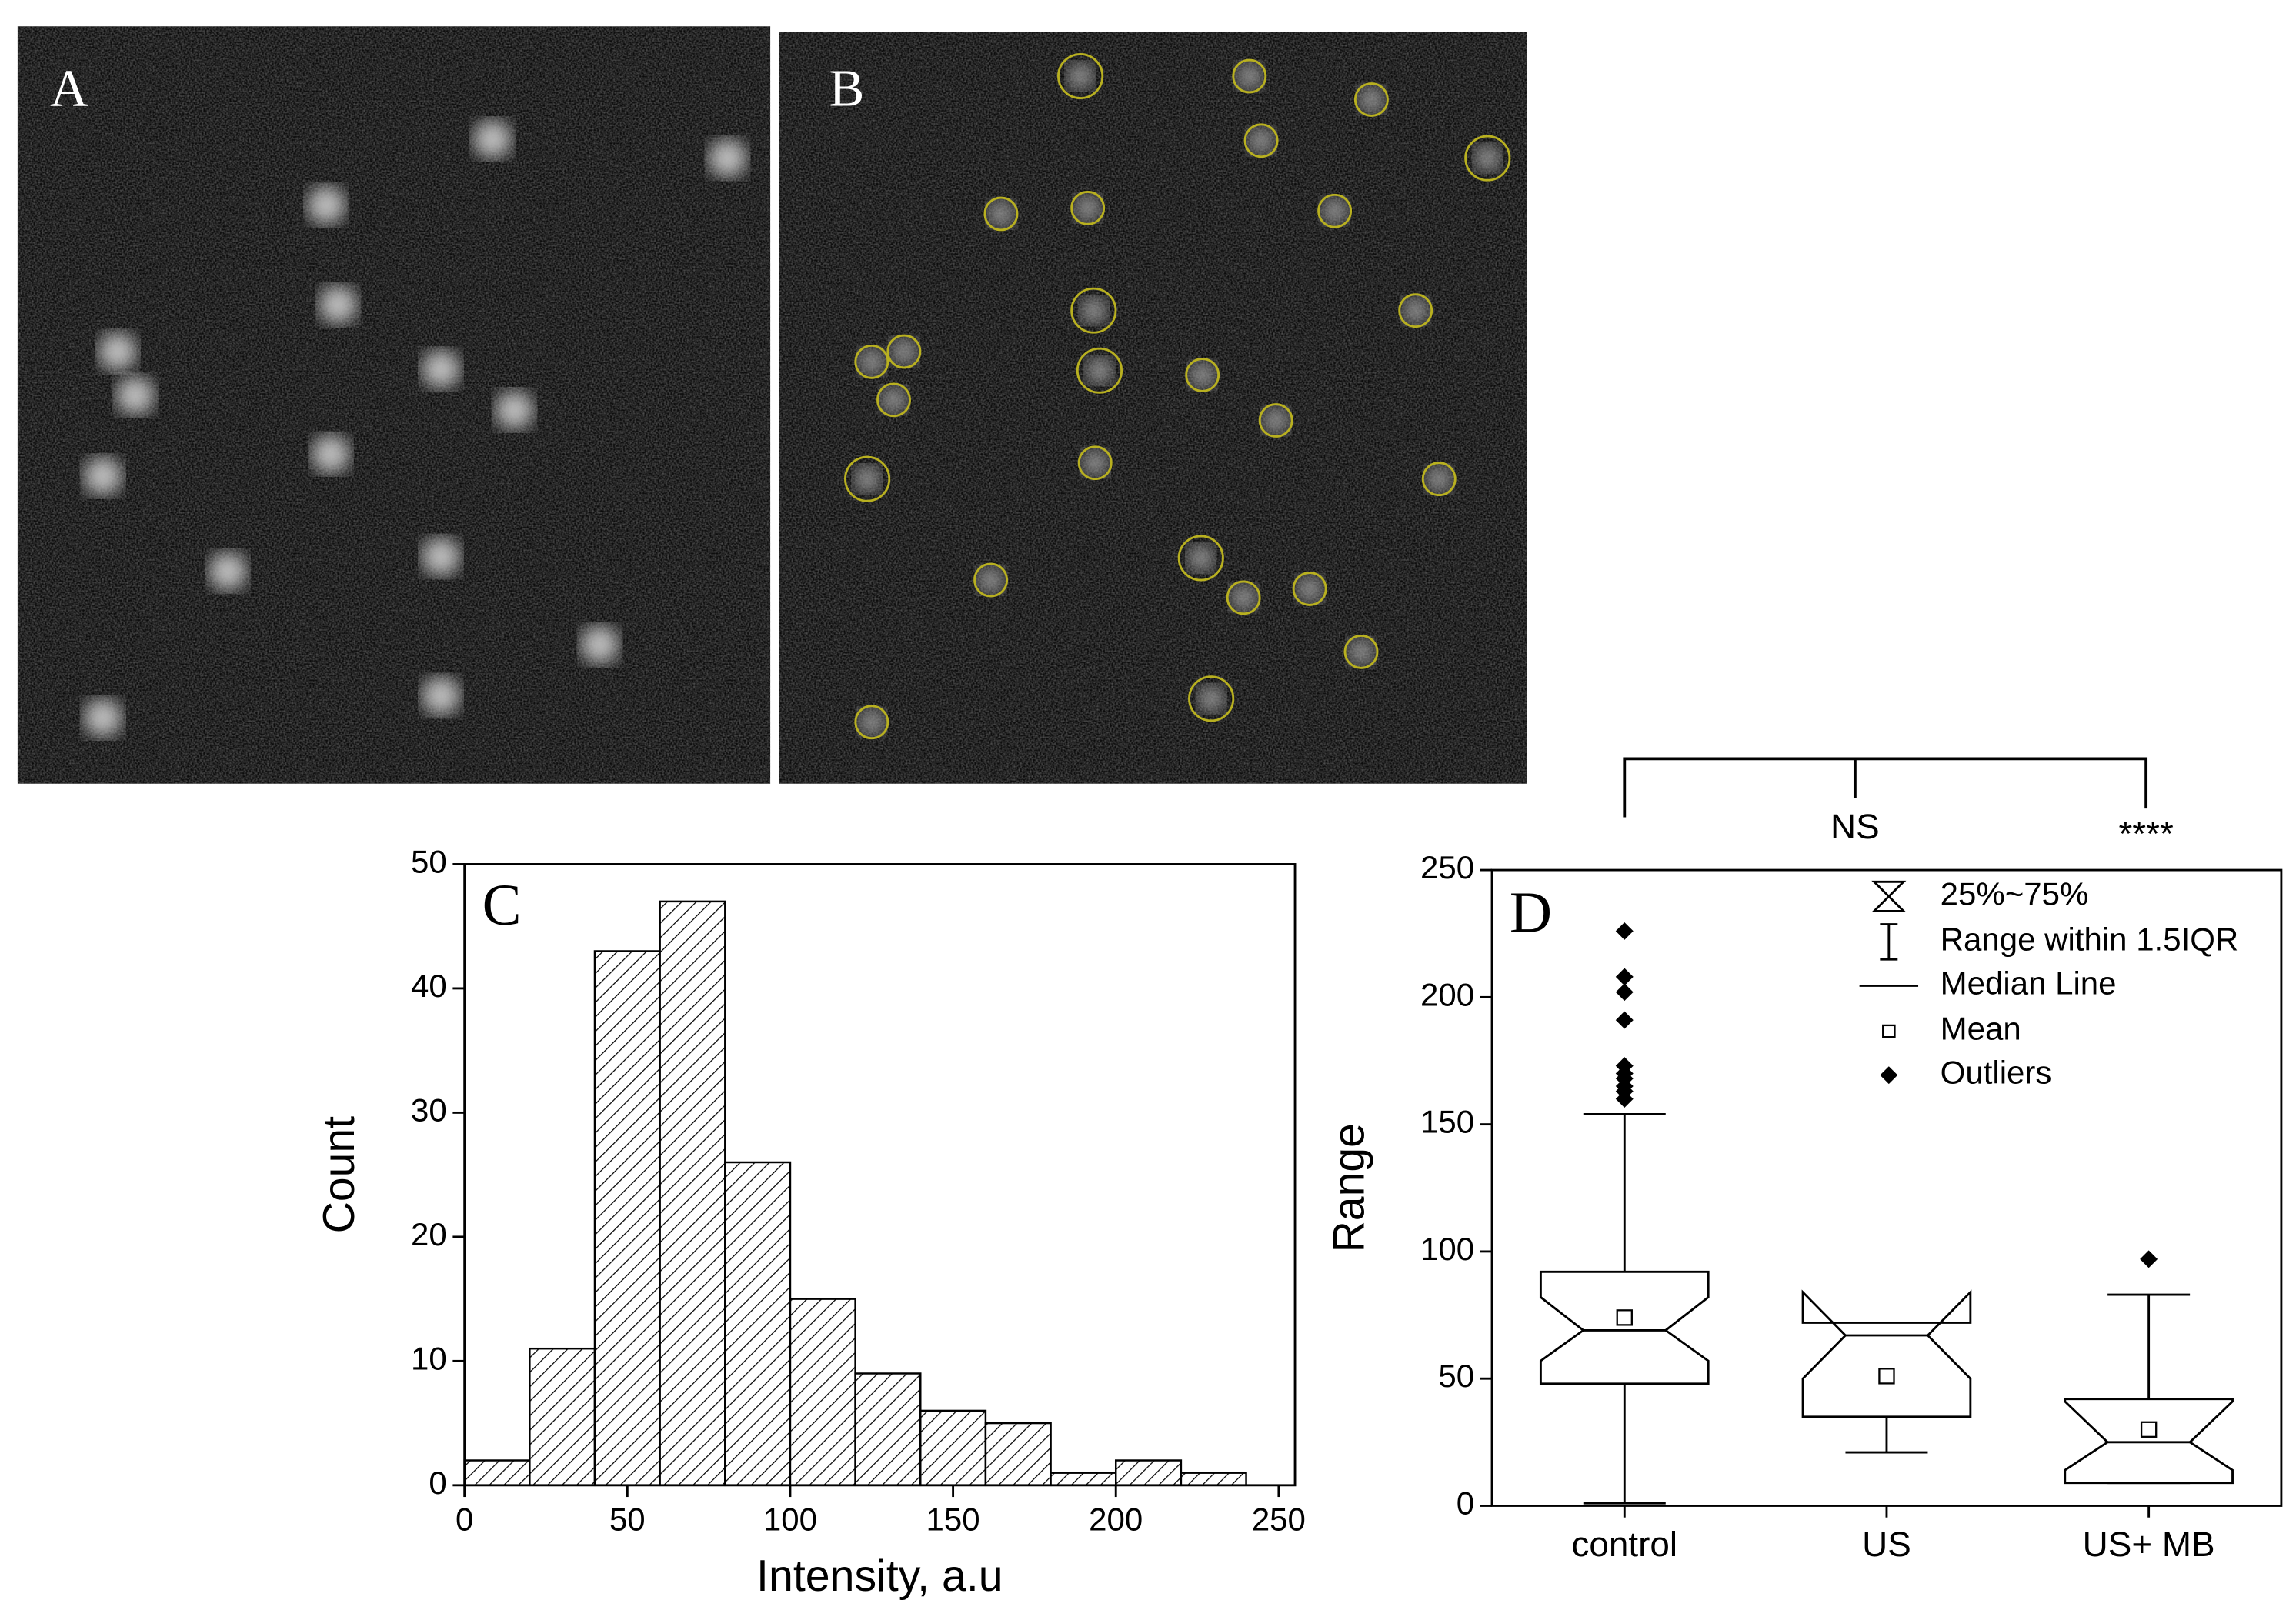  Describe the element at coordinates (1447, 1249) in the screenshot. I see `y-tick-label: 100` at that location.